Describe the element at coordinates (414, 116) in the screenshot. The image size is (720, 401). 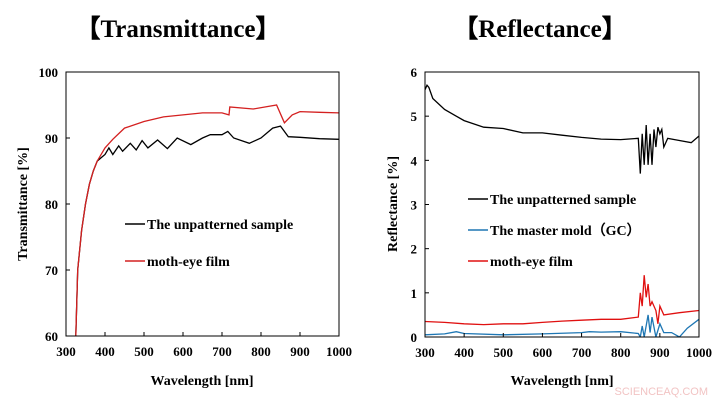
I see `y-tick-label: 5` at that location.